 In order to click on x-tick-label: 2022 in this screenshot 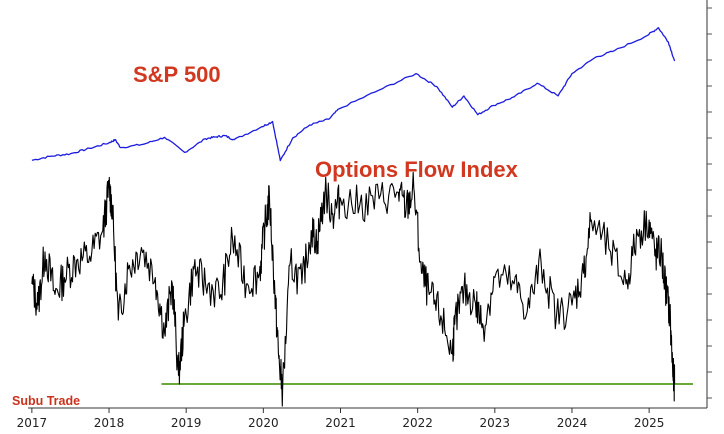, I will do `click(417, 423)`.